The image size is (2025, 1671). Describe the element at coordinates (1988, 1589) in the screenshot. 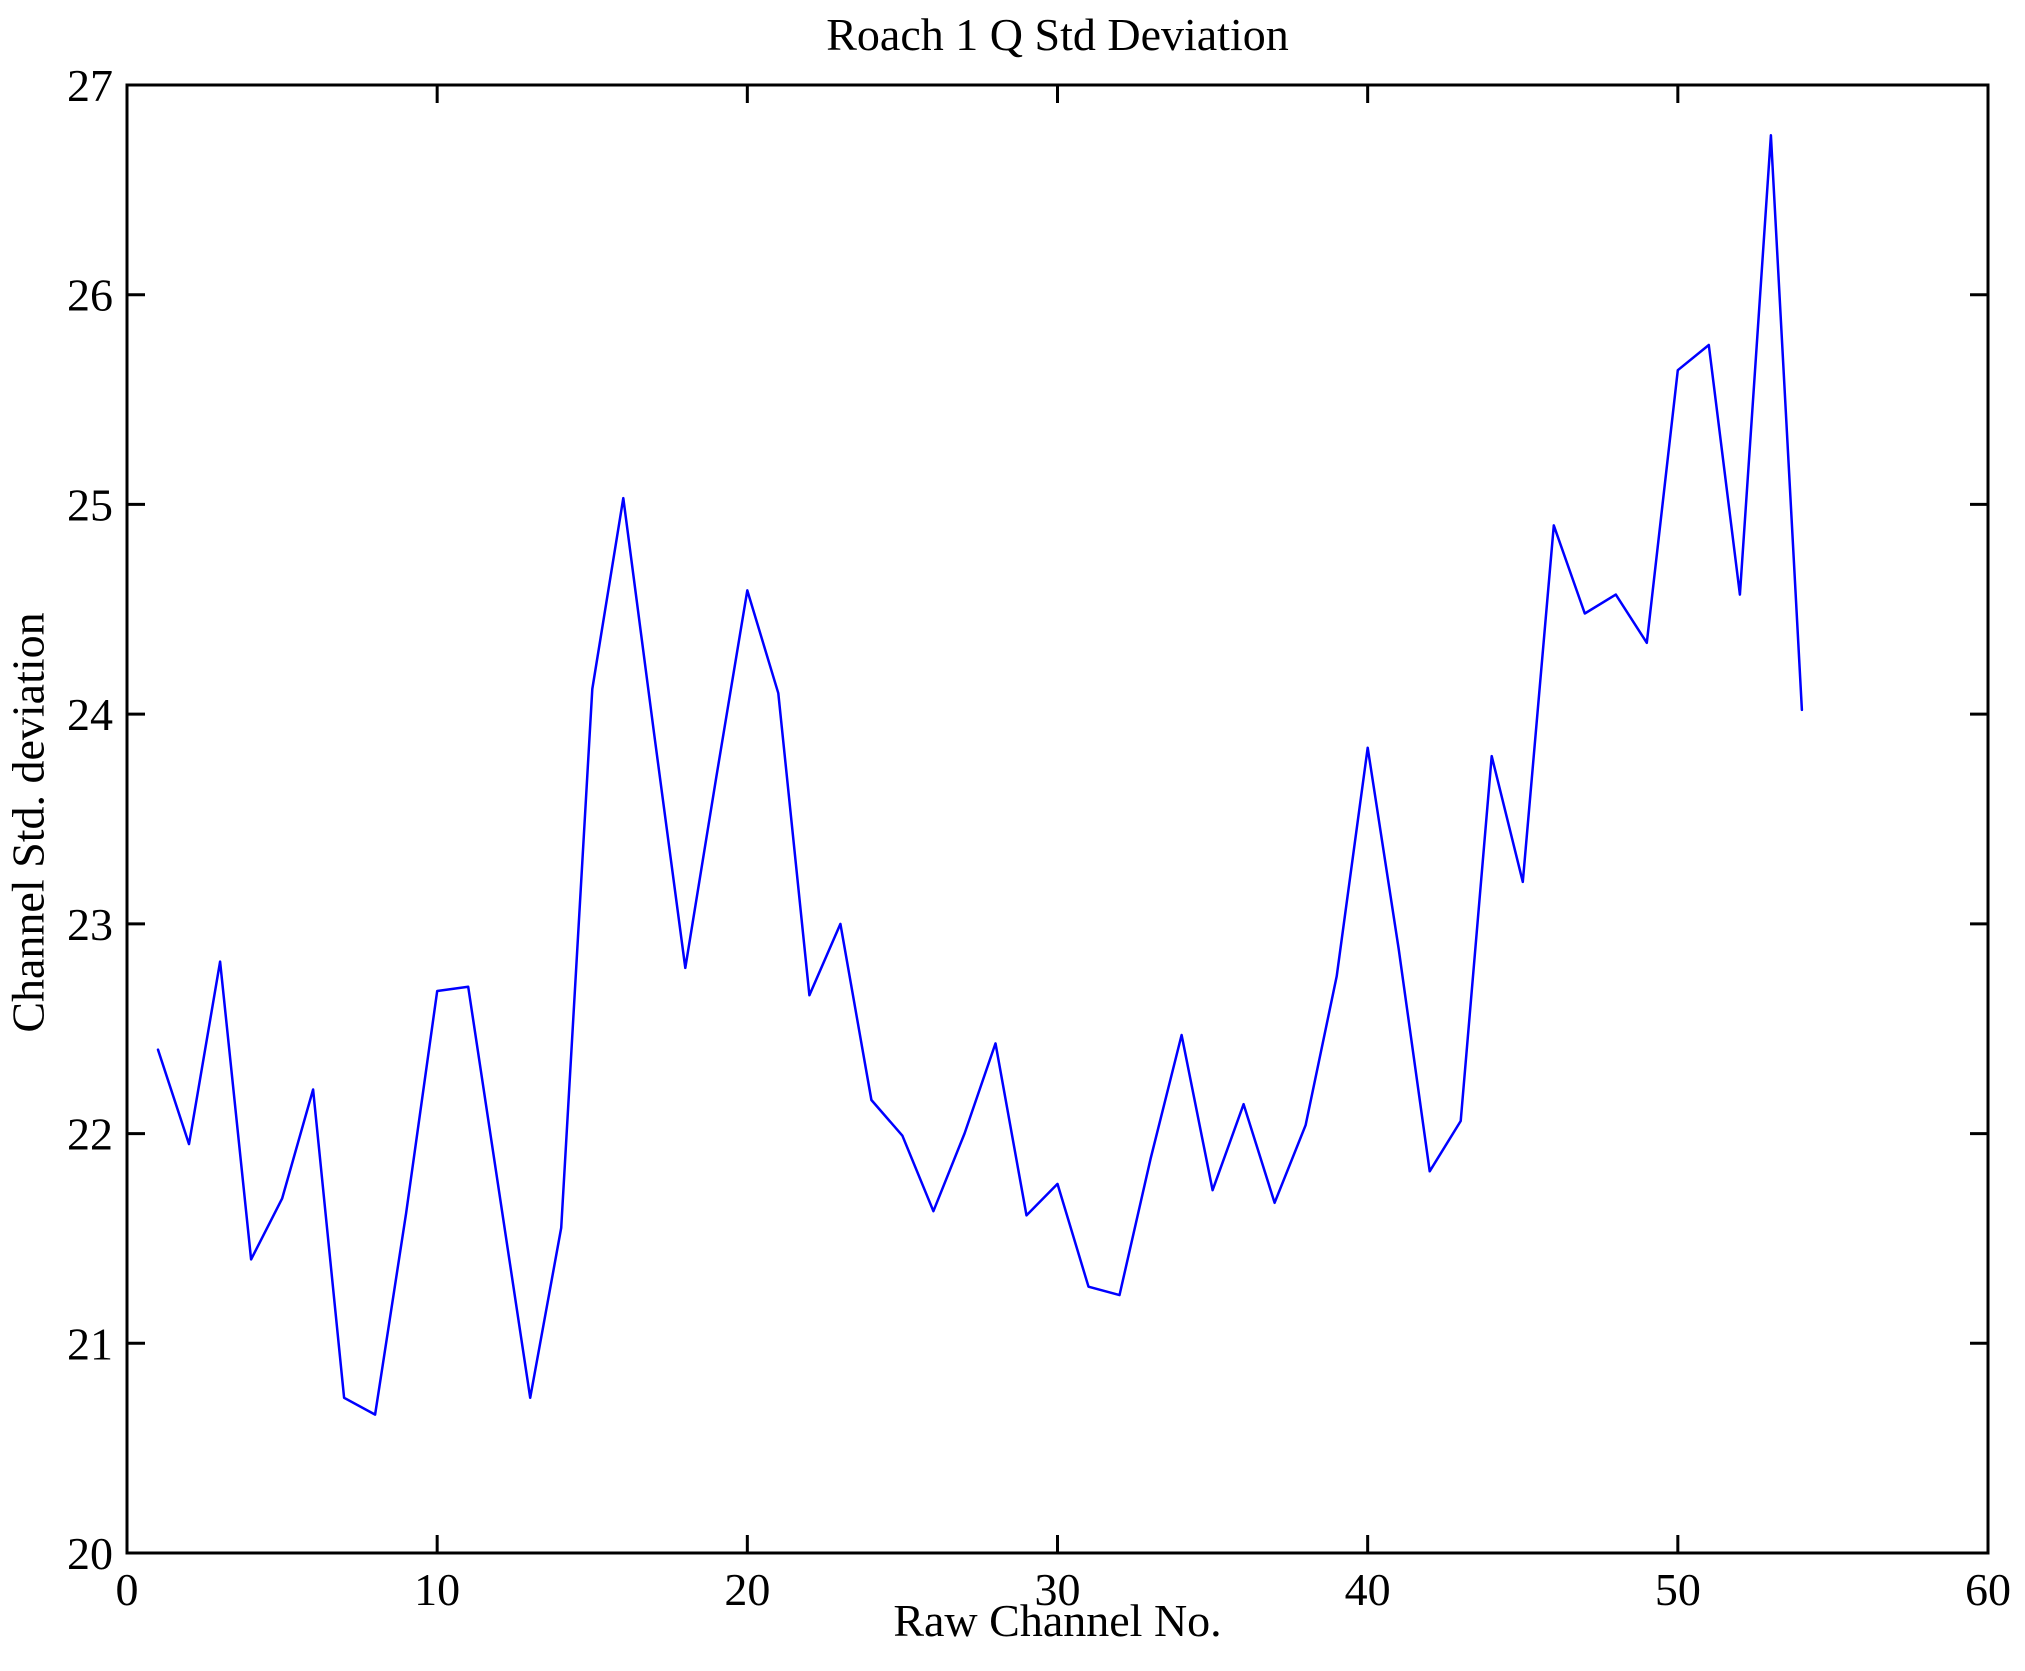

I see `x-tick-label: 60` at that location.